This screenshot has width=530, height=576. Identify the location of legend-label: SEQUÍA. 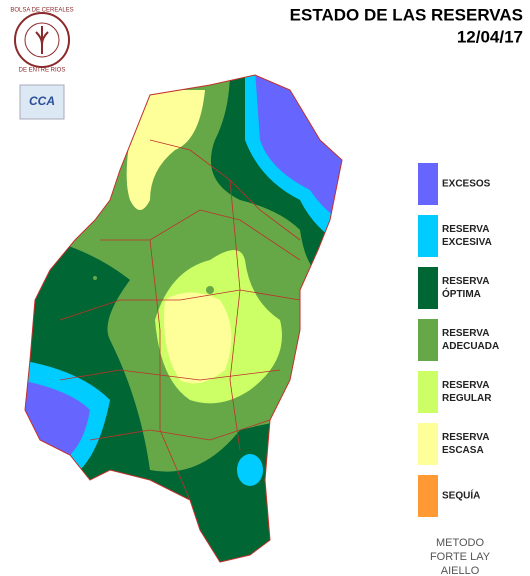
(461, 495).